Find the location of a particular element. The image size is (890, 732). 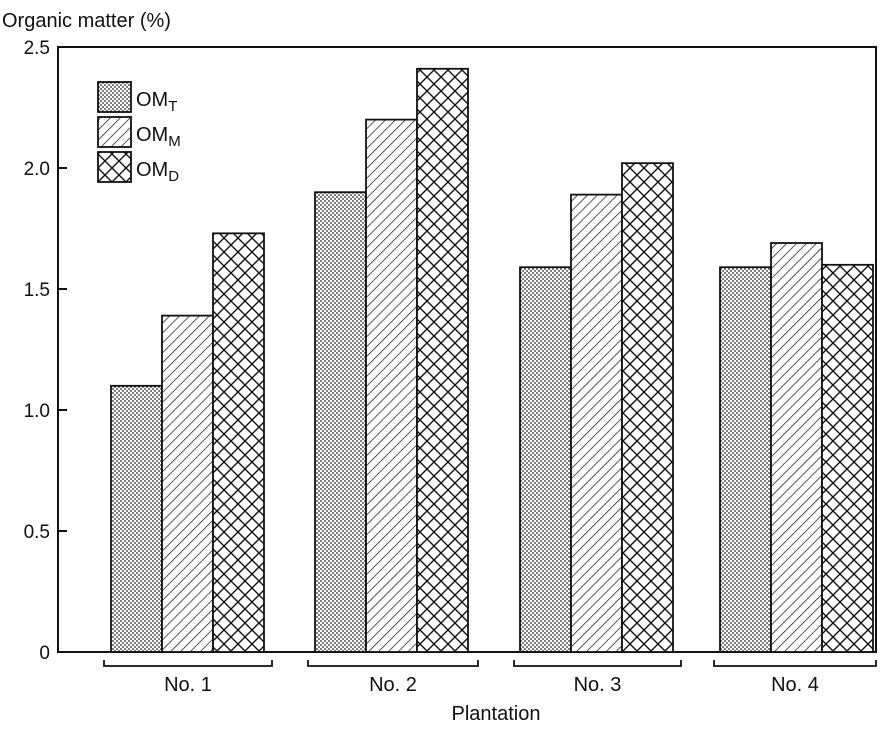

x-tick-label: No. 4 is located at coordinates (795, 685).